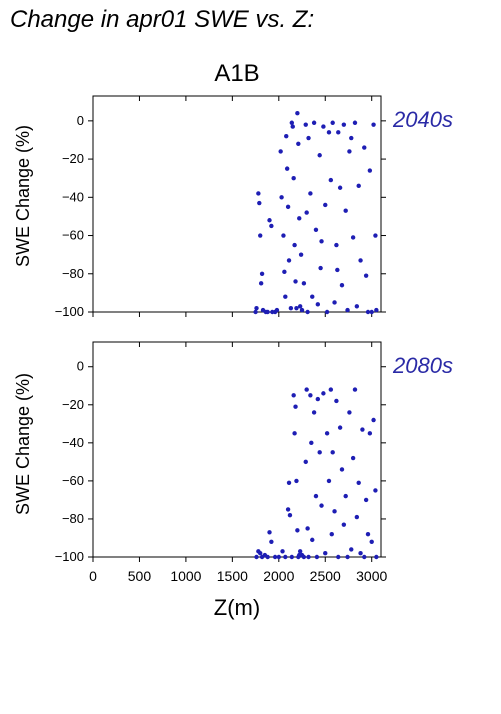  I want to click on panel-2080s-points, so click(316, 473).